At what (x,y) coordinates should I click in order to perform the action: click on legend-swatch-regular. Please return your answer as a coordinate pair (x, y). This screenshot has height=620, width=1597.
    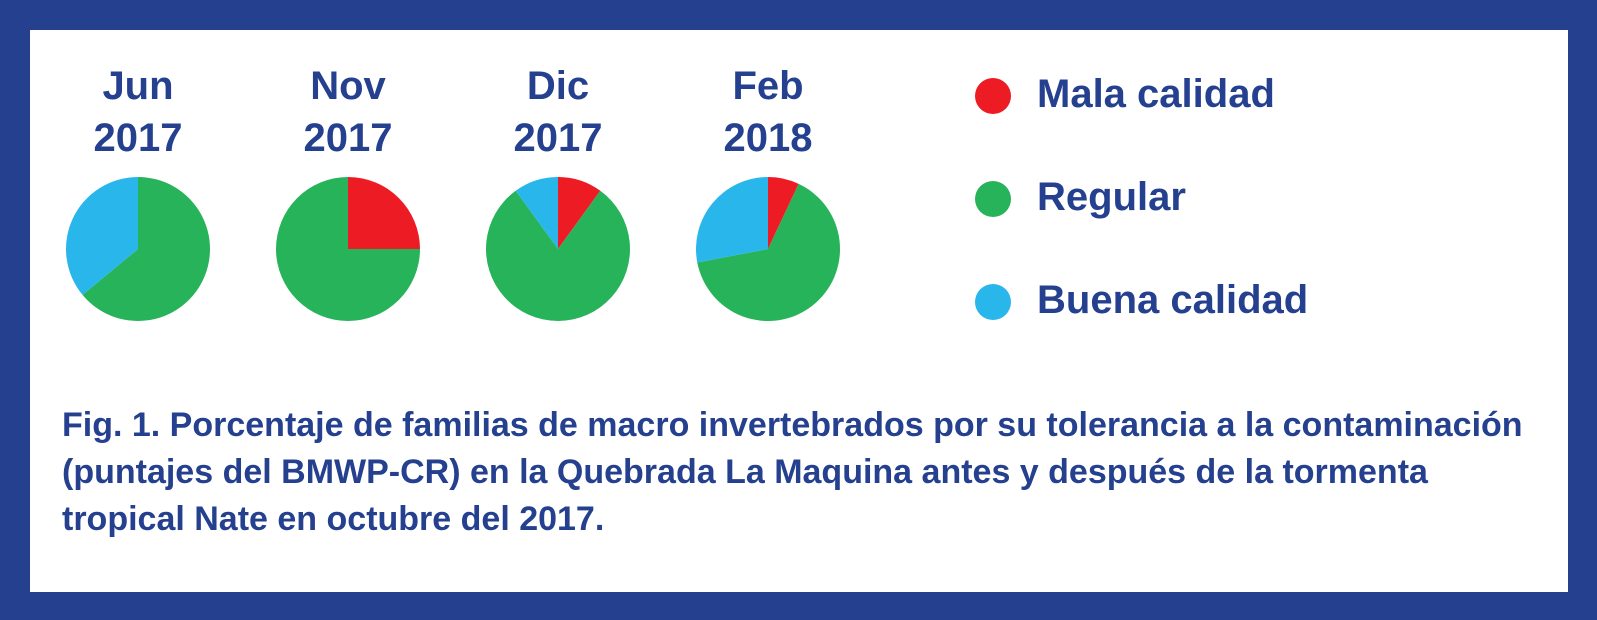
    Looking at the image, I should click on (993, 199).